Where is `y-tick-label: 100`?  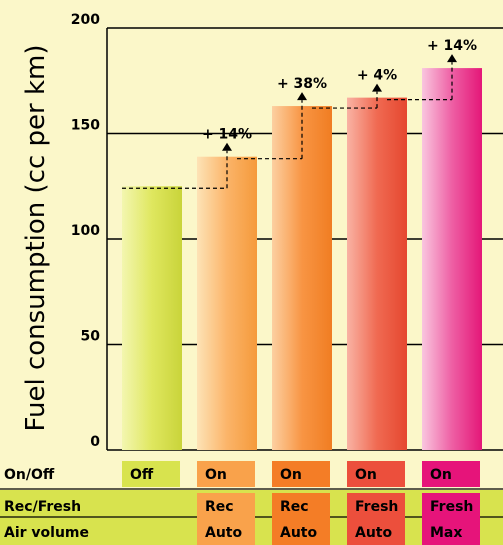
y-tick-label: 100 is located at coordinates (85, 231).